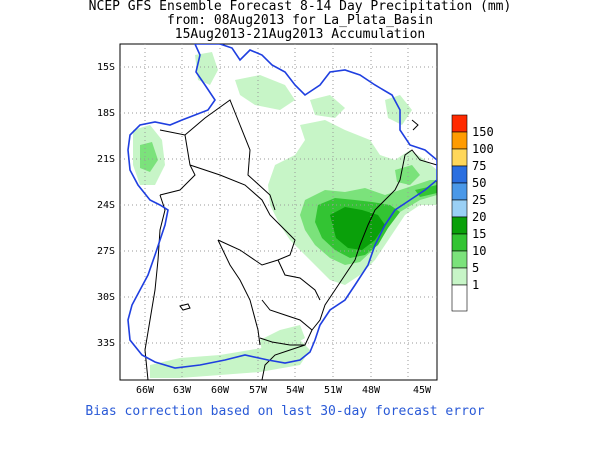 This screenshot has width=600, height=450. Describe the element at coordinates (242, 215) in the screenshot. I see `paraguay-border` at that location.